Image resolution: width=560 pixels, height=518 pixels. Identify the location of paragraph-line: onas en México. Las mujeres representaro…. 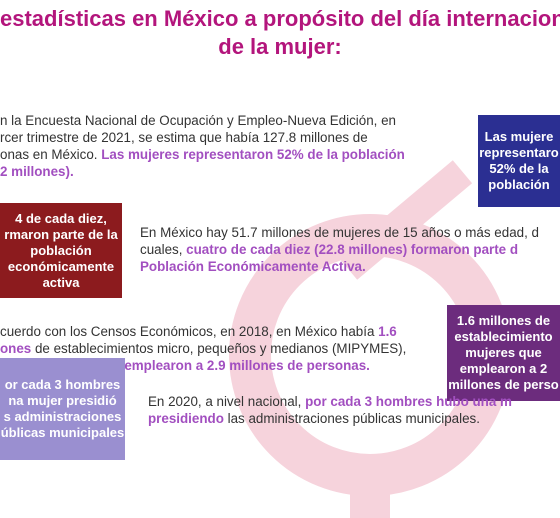
(202, 154).